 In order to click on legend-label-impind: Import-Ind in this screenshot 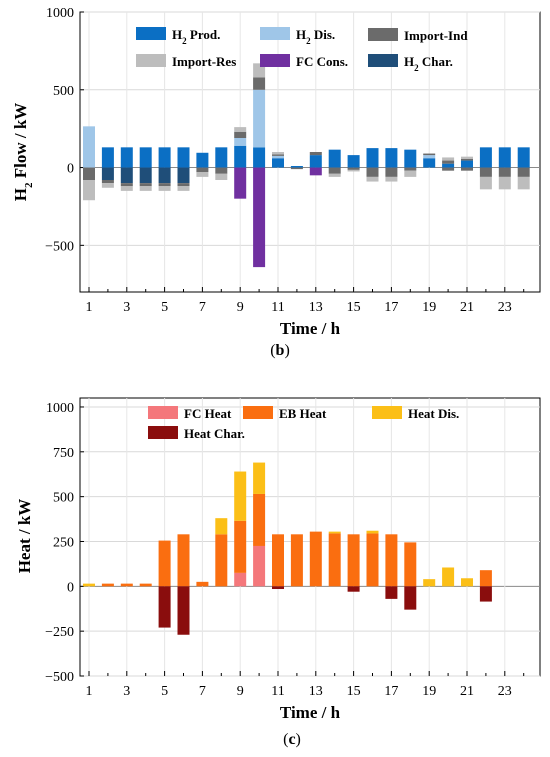, I will do `click(436, 35)`.